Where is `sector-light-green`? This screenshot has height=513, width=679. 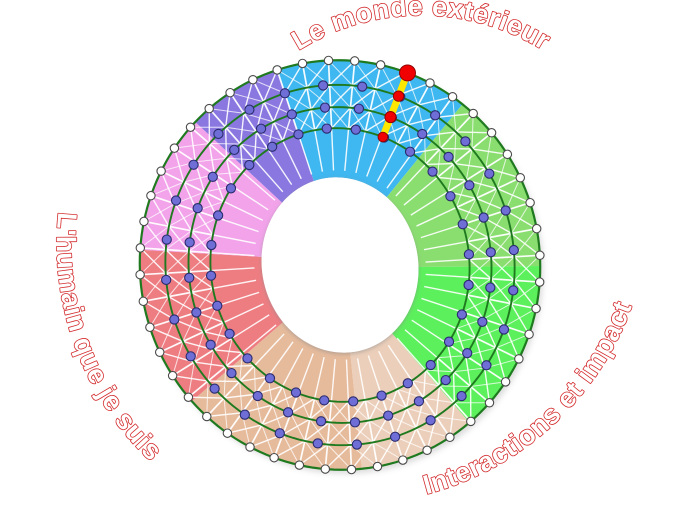 sector-light-green is located at coordinates (463, 186).